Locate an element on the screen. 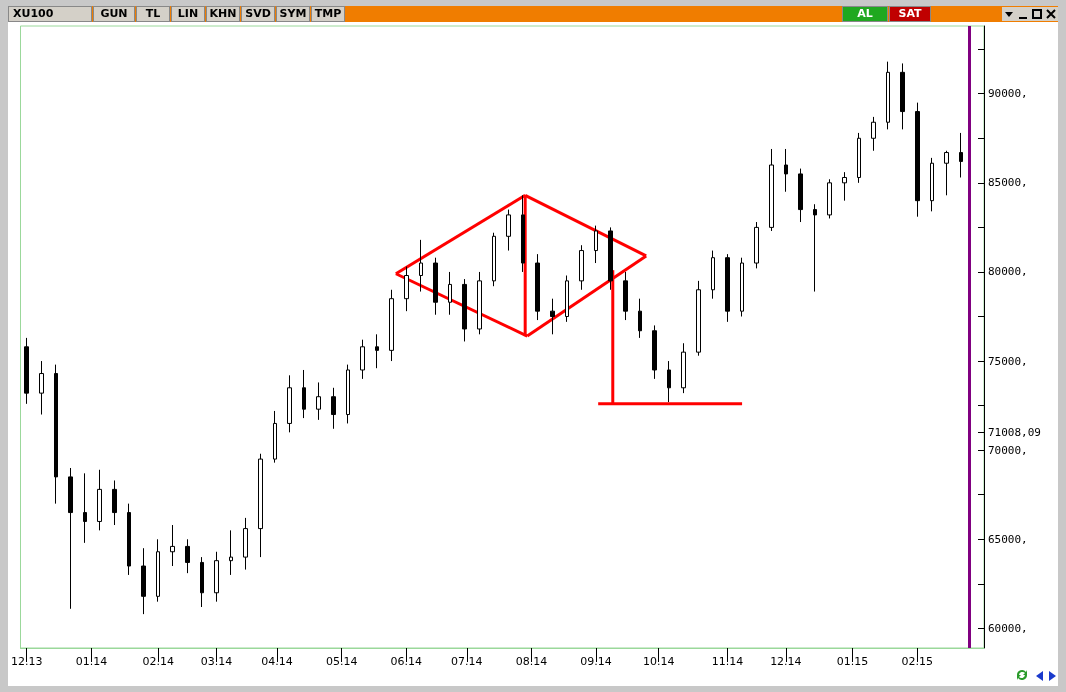 This screenshot has width=1066, height=692. y-tick-label: 85000, is located at coordinates (1008, 183).